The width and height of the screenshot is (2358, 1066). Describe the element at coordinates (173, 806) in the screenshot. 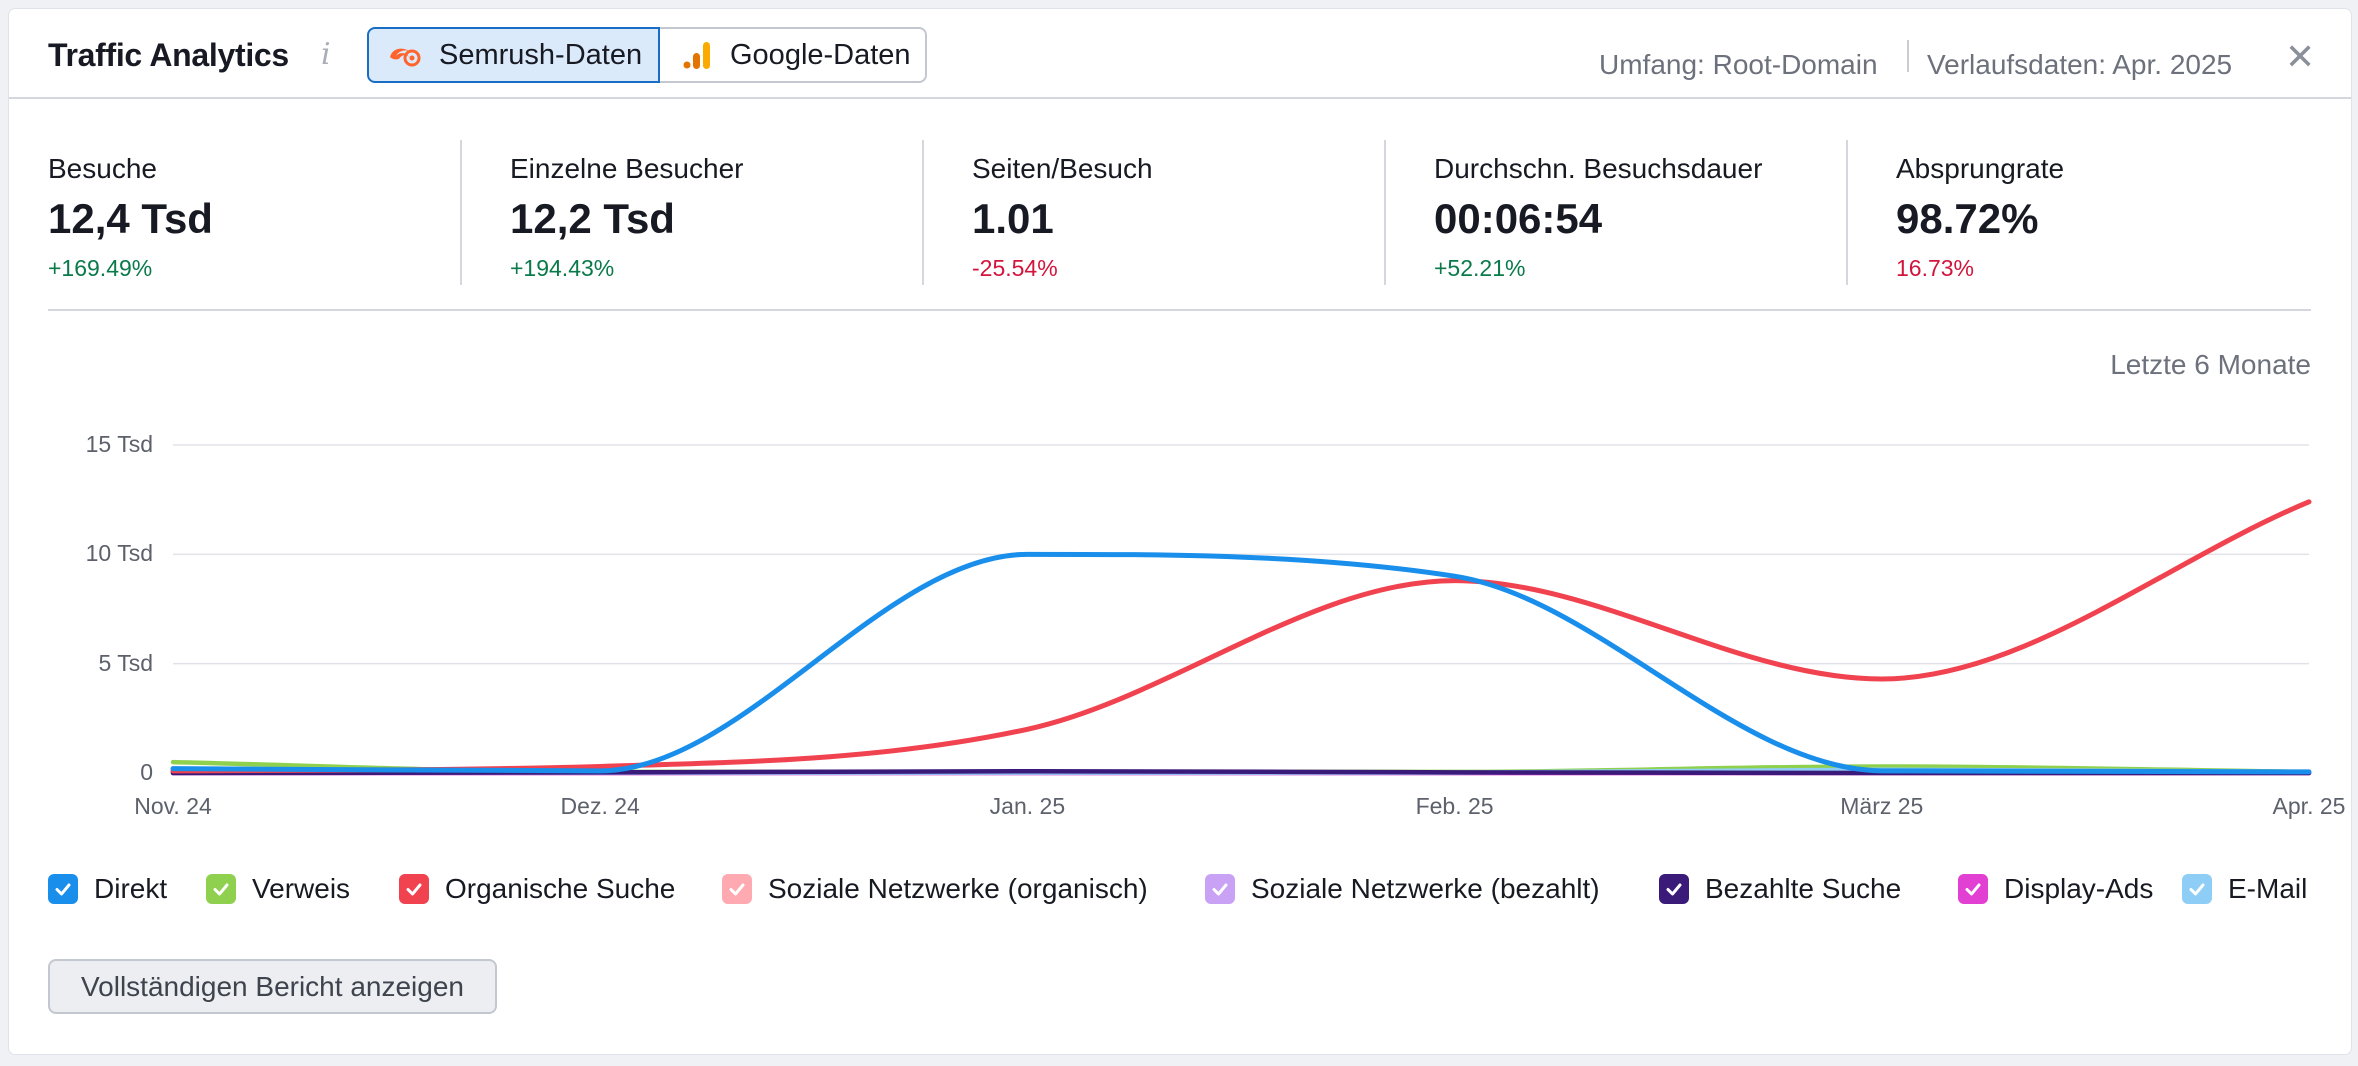

I see `x-tick-label: Nov. 24` at that location.